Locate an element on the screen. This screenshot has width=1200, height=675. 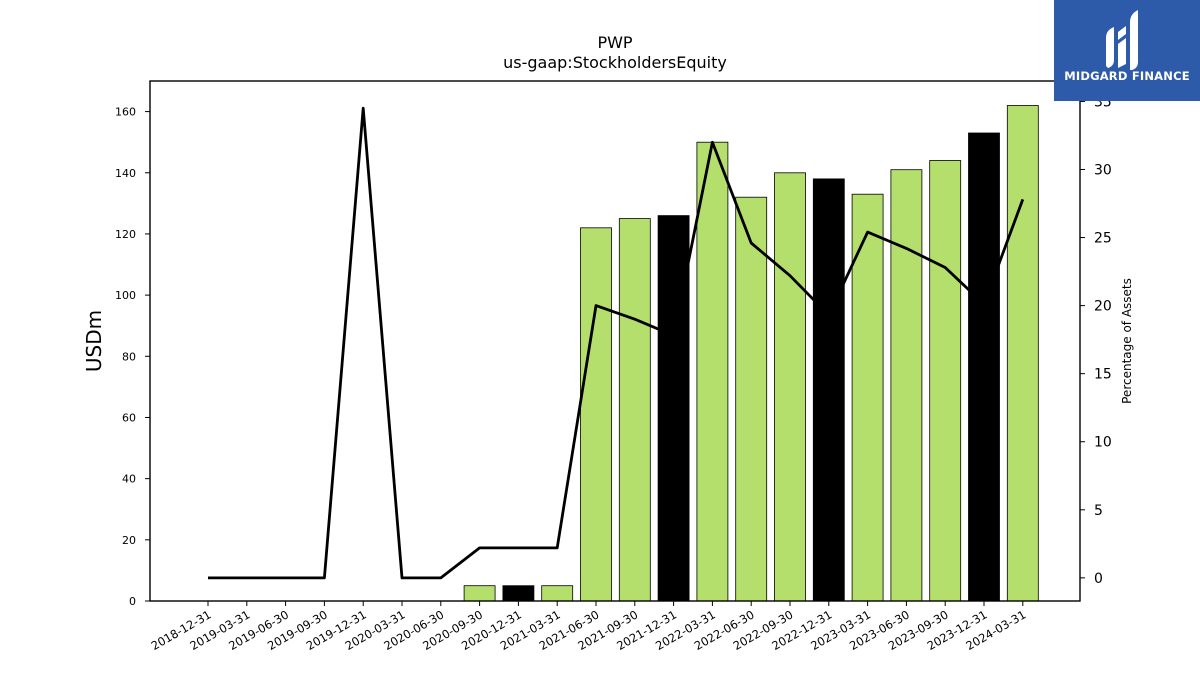
y-axis: 0 20 40 60 80 100 120 140 160 is located at coordinates (132, 357).